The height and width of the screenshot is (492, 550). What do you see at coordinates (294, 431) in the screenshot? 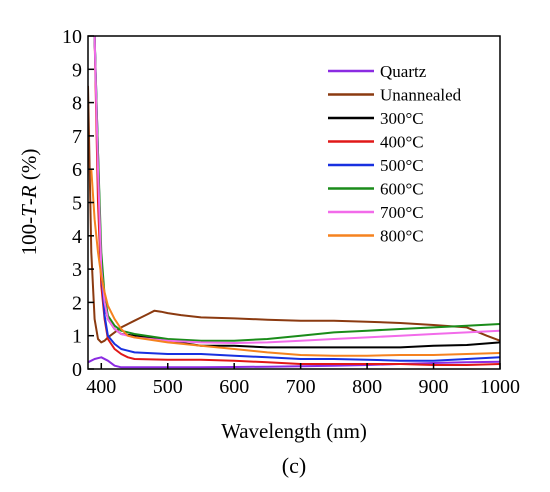
I see `x-axis-title: Wavelength (nm)` at bounding box center [294, 431].